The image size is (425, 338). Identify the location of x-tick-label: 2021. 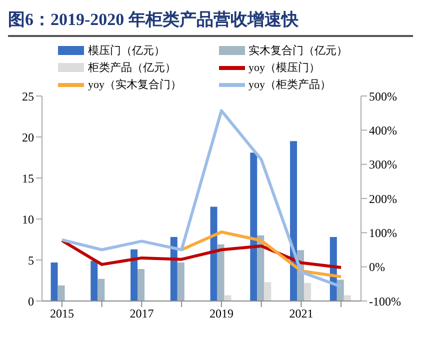
(301, 313).